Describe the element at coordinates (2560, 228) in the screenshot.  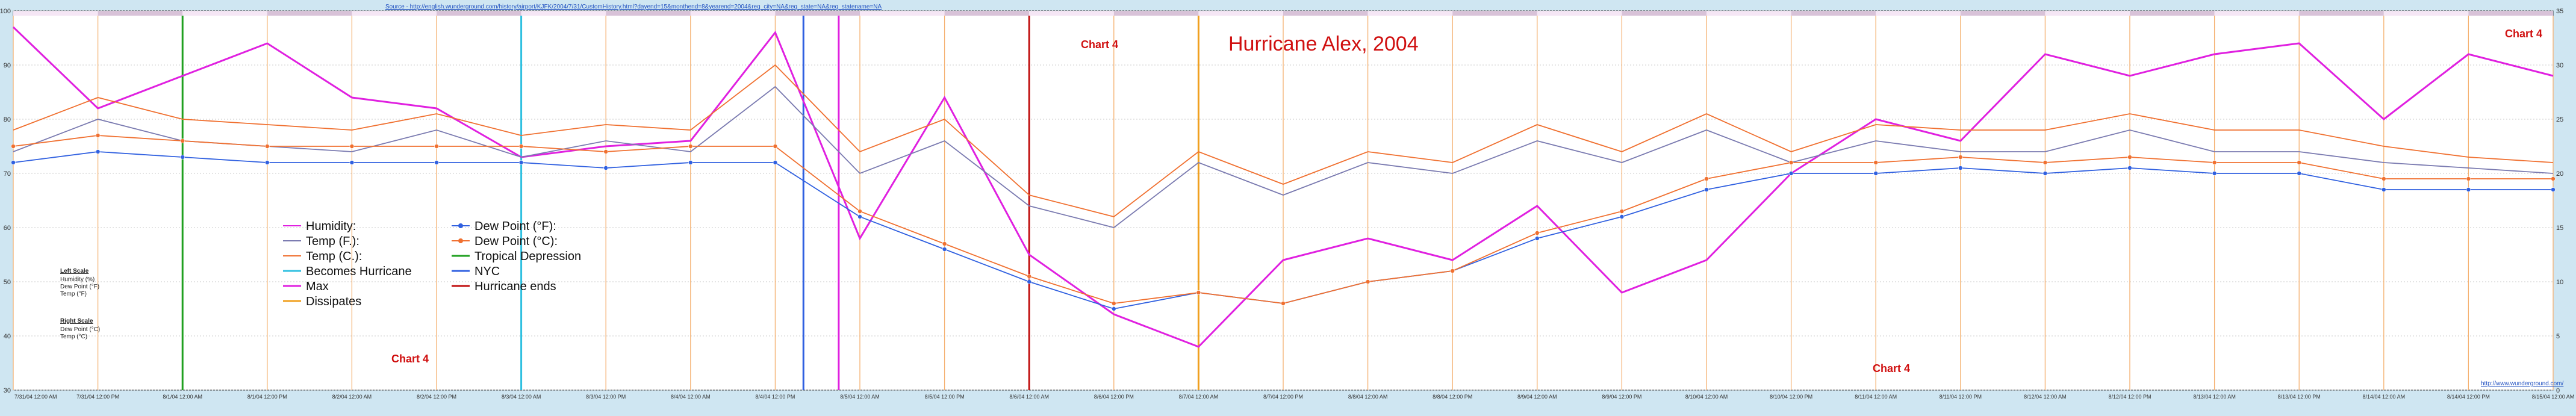
I see `y-right-tick-label: 15` at that location.